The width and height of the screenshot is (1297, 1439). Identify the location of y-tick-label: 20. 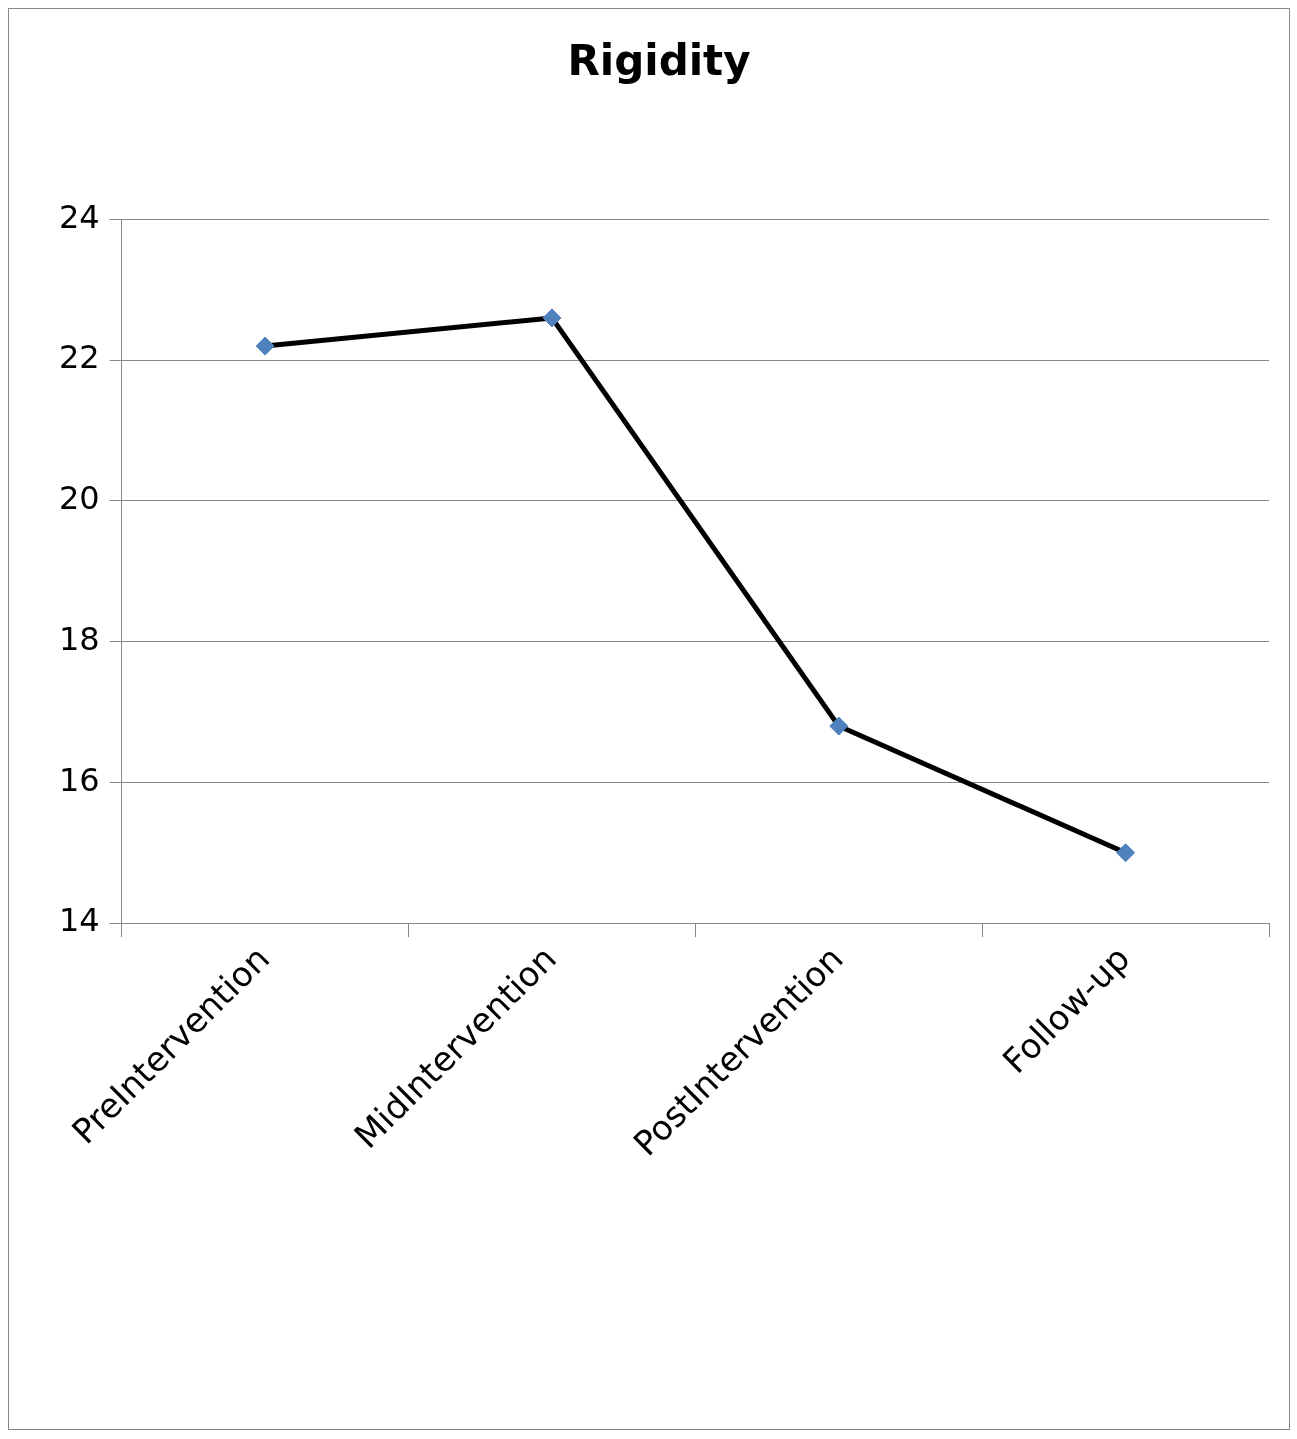
(79, 498).